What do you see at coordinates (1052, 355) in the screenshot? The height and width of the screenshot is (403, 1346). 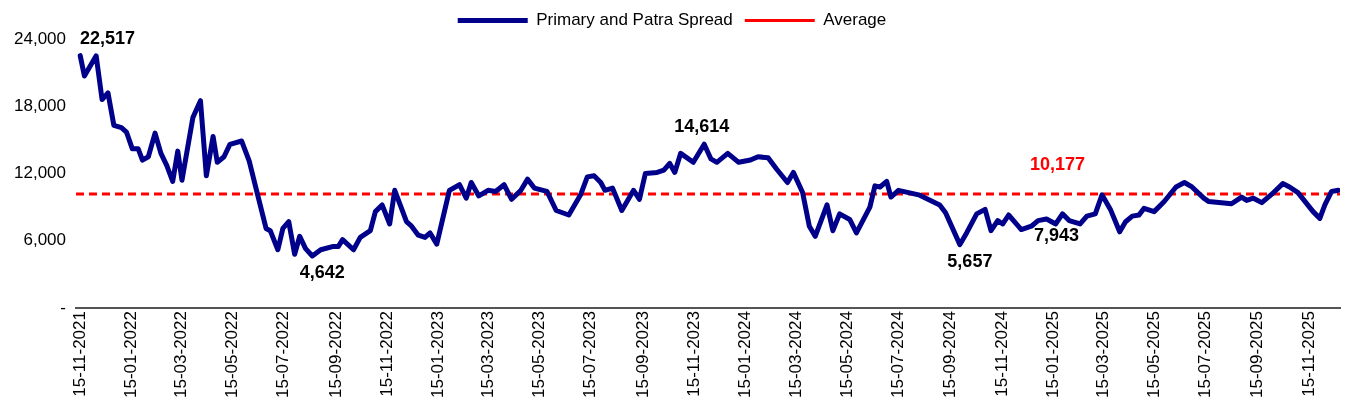 I see `x-tick-label: 15-01-2025` at bounding box center [1052, 355].